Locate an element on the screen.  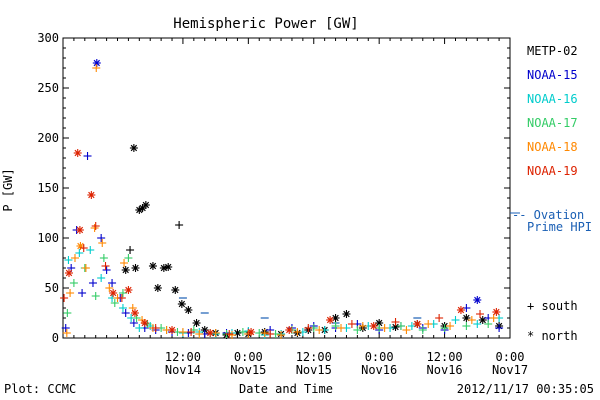
footer-x-label: Date and Time is located at coordinates (286, 389).